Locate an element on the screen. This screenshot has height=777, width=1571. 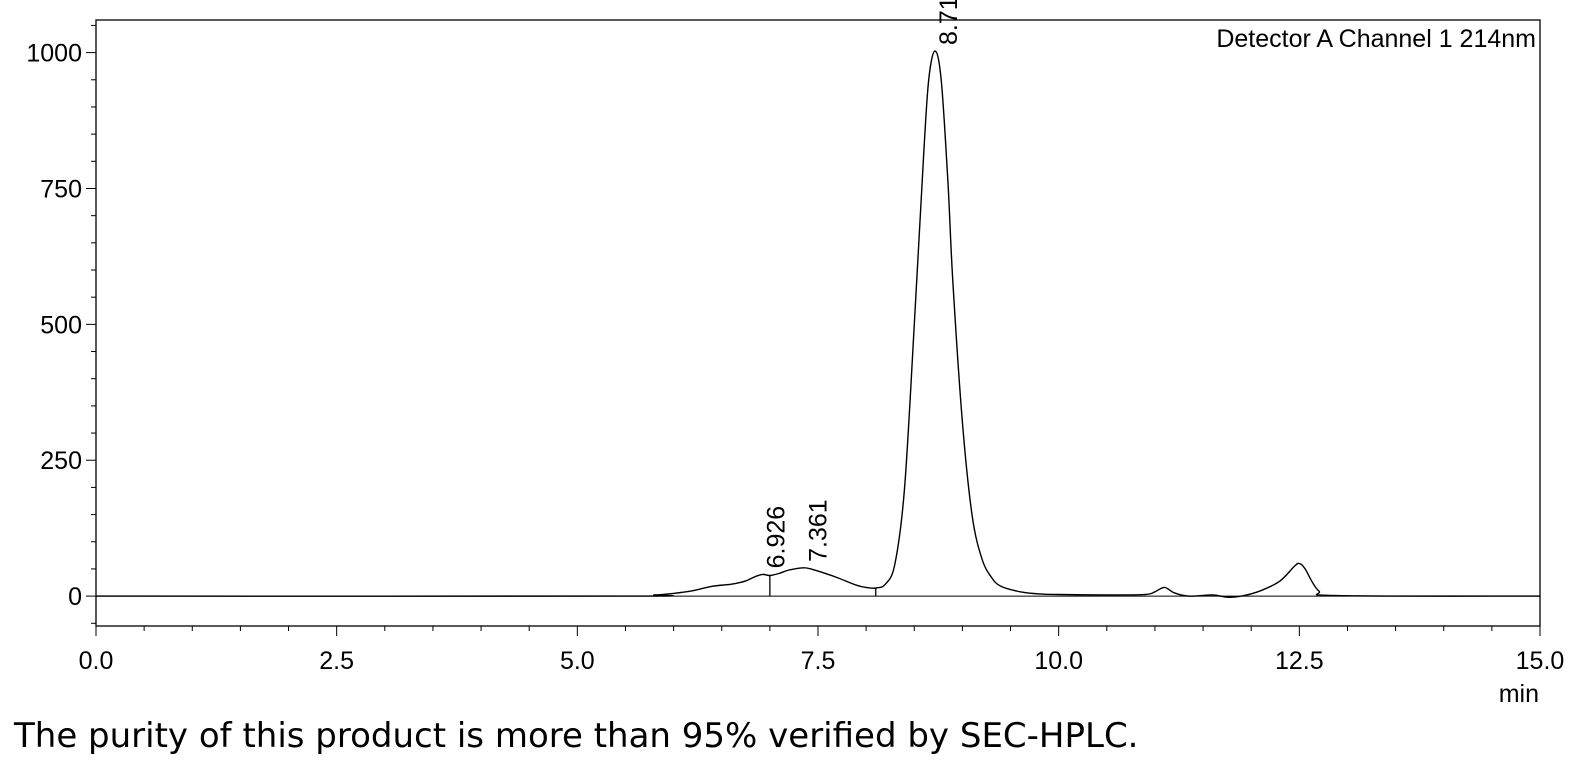
x-tick-label: 2.5 is located at coordinates (336, 661).